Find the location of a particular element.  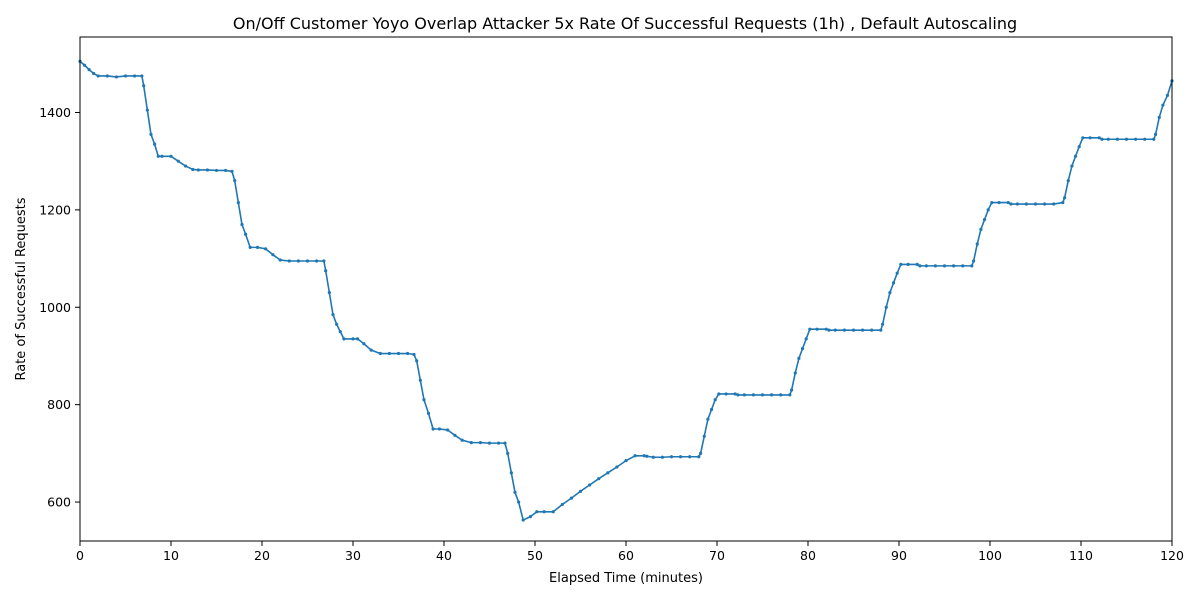

x-tick-label: 80 is located at coordinates (808, 555).